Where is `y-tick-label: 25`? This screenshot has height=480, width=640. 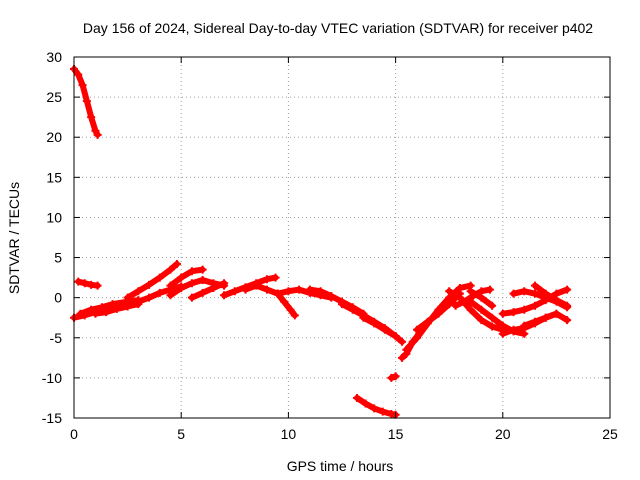 y-tick-label: 25 is located at coordinates (54, 97).